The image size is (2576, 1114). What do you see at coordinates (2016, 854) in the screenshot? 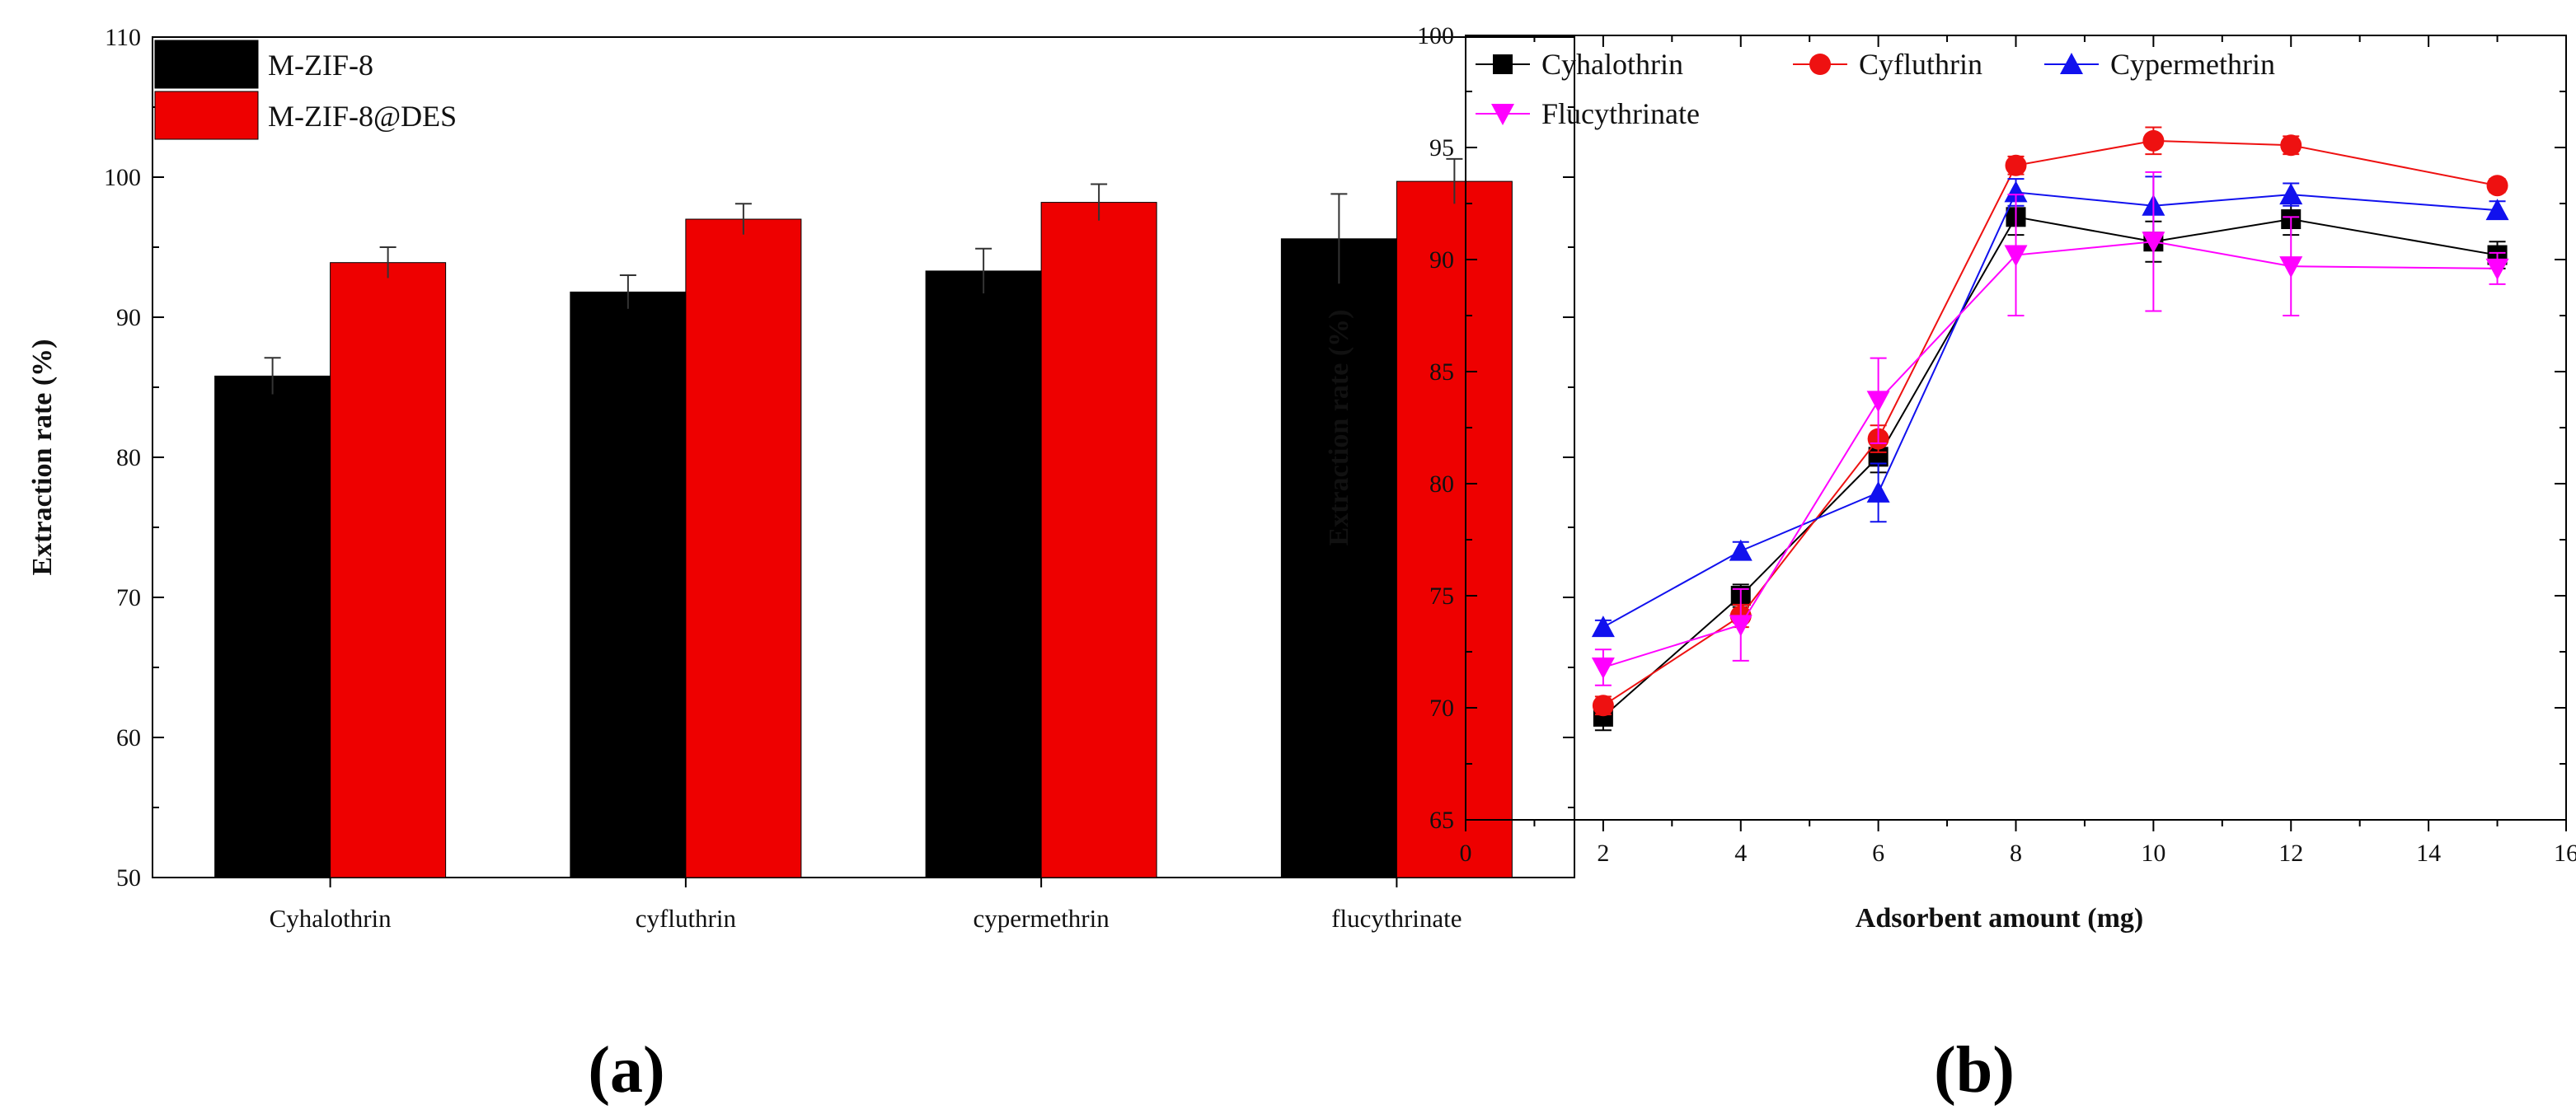
I see `panel-b-x-tick-label: 8` at bounding box center [2016, 854].